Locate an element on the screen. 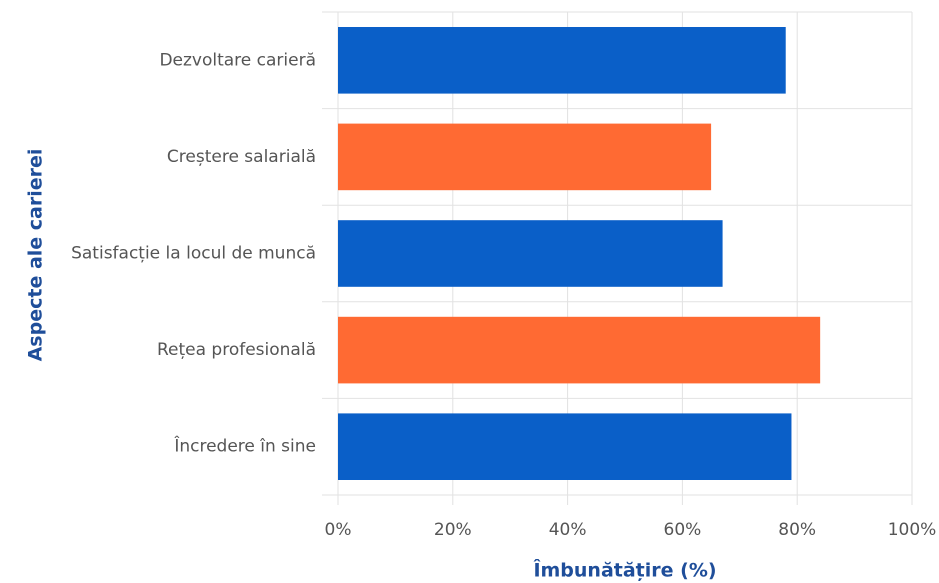 Image resolution: width=939 pixels, height=583 pixels. x-tick-label: 100% is located at coordinates (912, 530).